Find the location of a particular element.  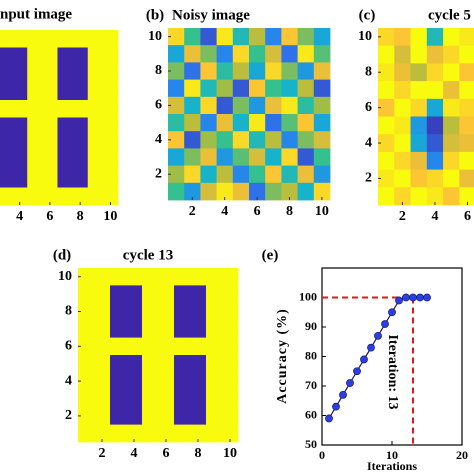

panel-title: Noisy image is located at coordinates (211, 15).